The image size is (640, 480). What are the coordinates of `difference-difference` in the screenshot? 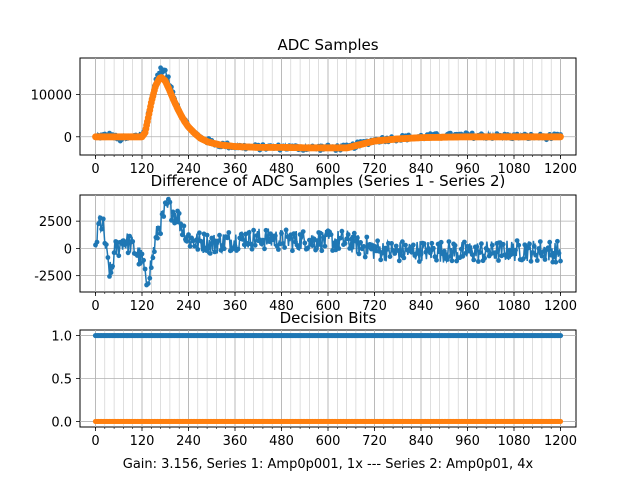 It's located at (328, 242).